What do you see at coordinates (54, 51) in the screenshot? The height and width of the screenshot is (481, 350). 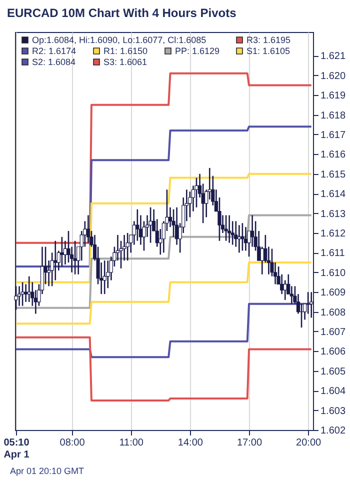 I see `legend-label: R2: 1.6174` at bounding box center [54, 51].